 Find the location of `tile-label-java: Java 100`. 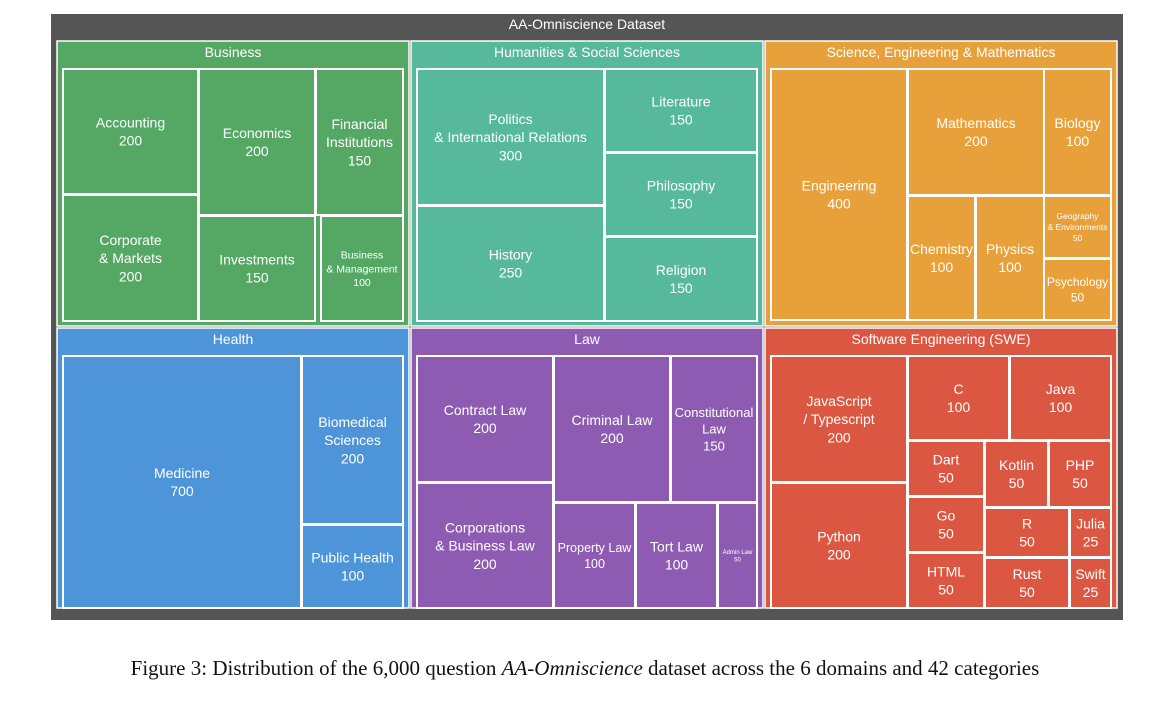

tile-label-java: Java 100 is located at coordinates (1061, 398).